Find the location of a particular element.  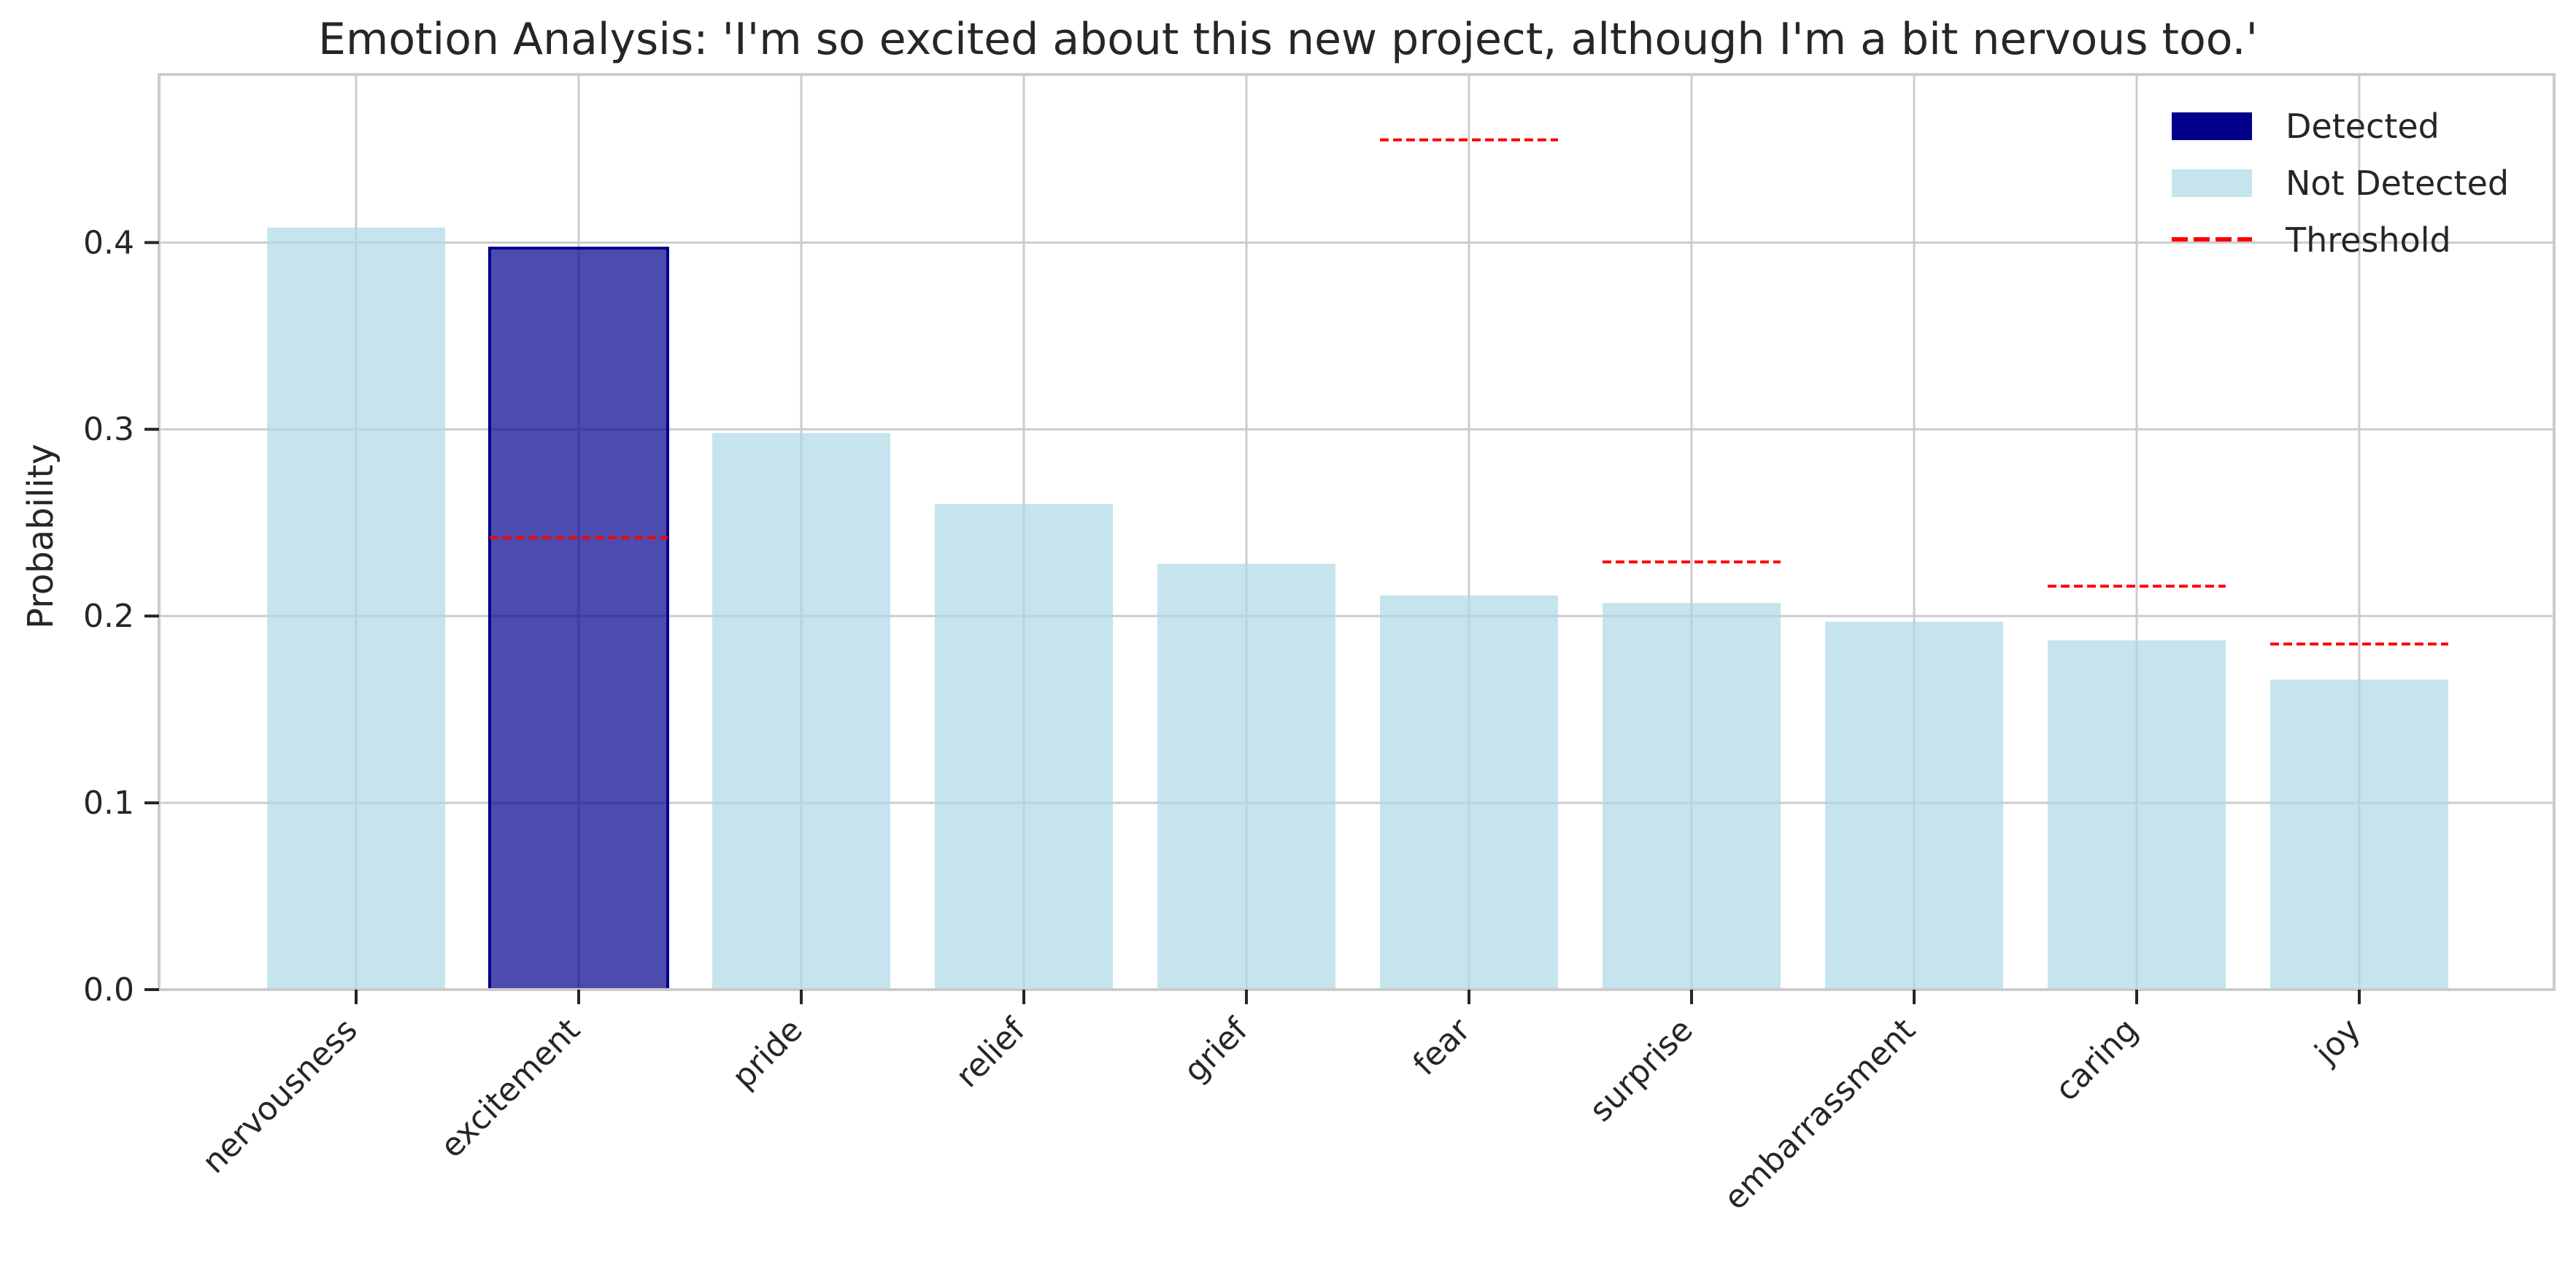

legend-label-detected: Detected is located at coordinates (2363, 126).